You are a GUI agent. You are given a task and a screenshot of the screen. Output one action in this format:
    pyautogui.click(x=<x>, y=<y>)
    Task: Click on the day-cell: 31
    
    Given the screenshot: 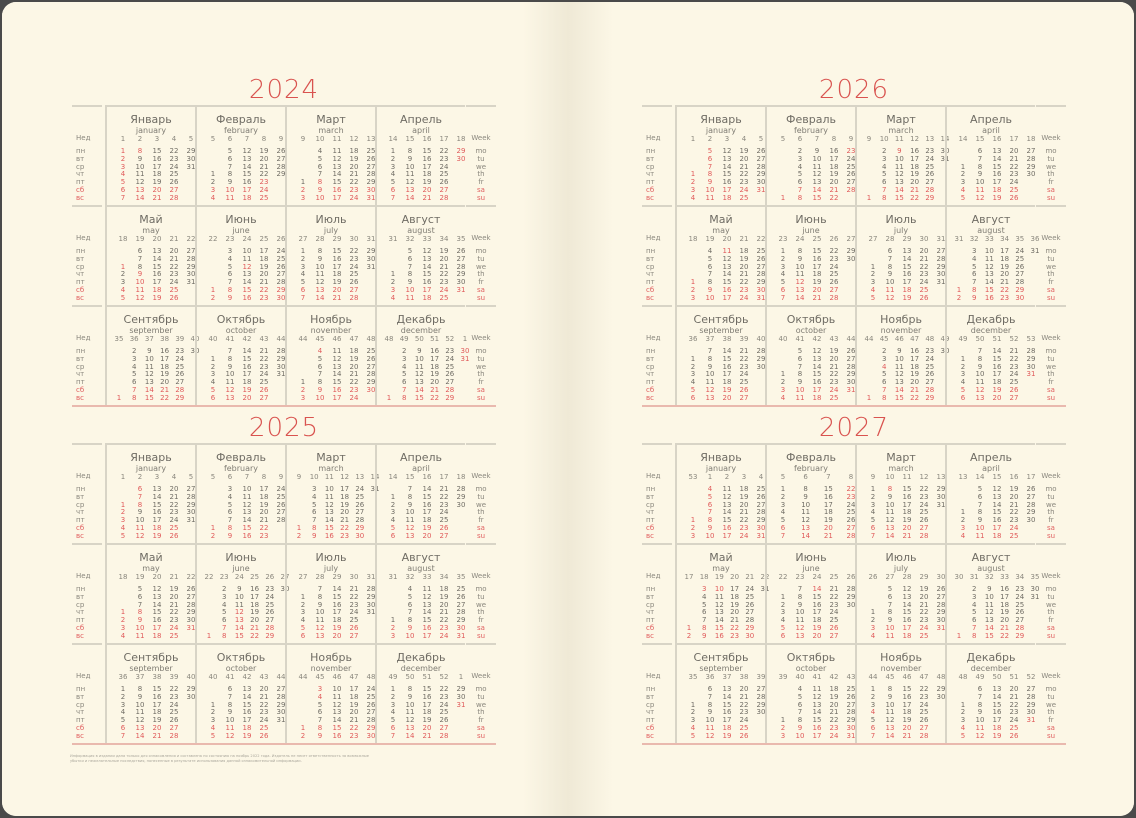 What is the action you would take?
    pyautogui.click(x=191, y=282)
    